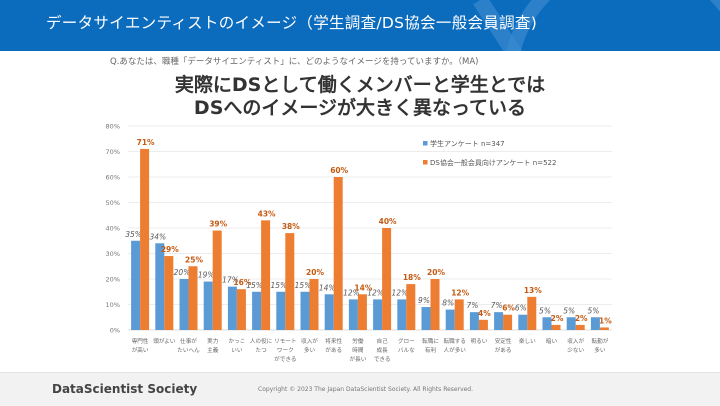  What do you see at coordinates (164, 341) in the screenshot?
I see `x-tick-label: 頭がよい` at bounding box center [164, 341].